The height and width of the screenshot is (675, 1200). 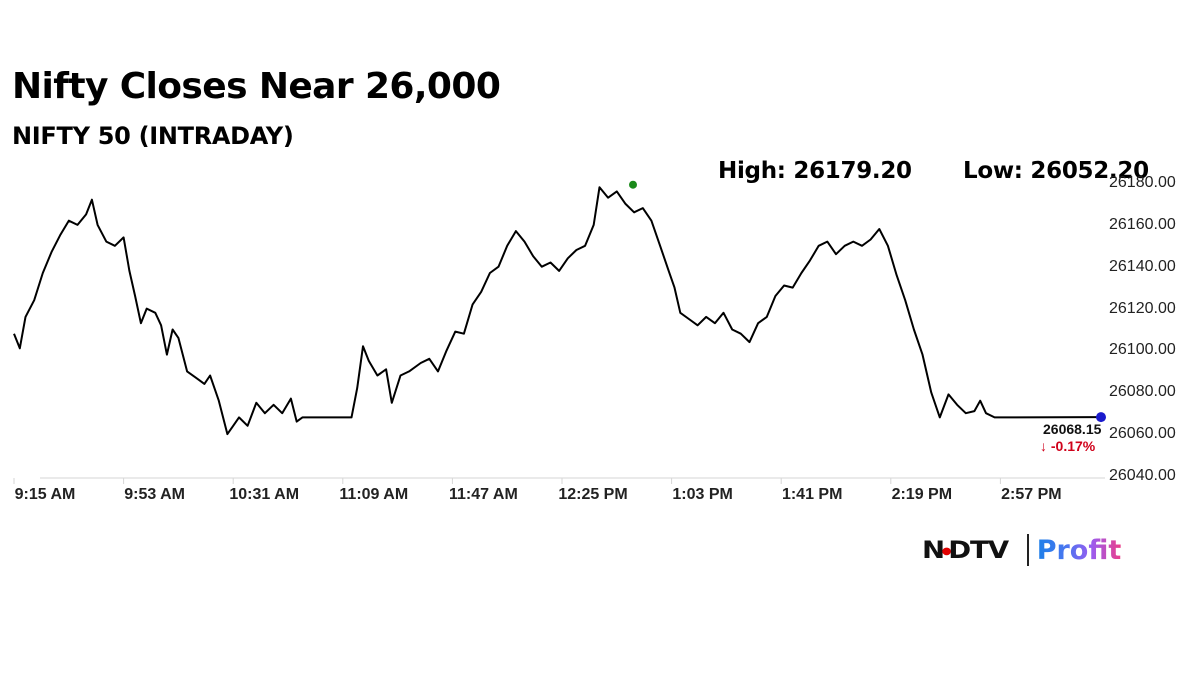 I want to click on x-tick-label: 2:19 PM, so click(x=922, y=494).